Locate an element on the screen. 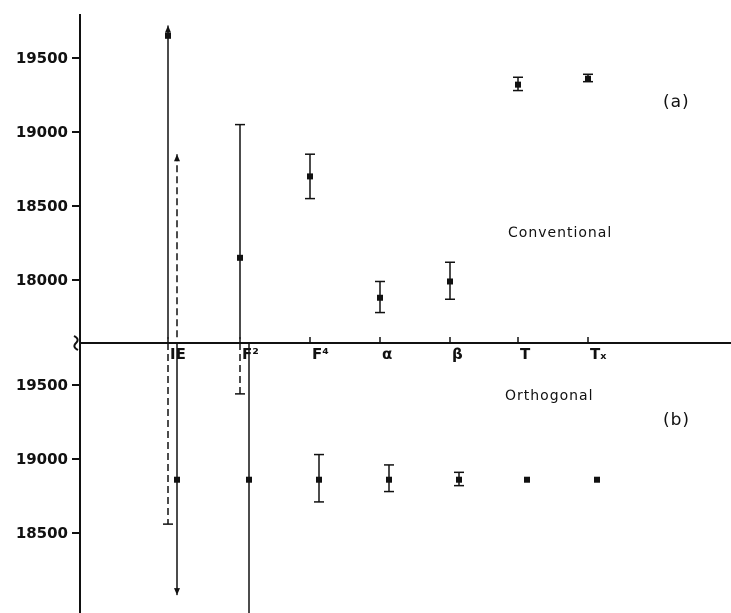 The width and height of the screenshot is (731, 613). x-tick-label-6: Tₓ is located at coordinates (598, 354).